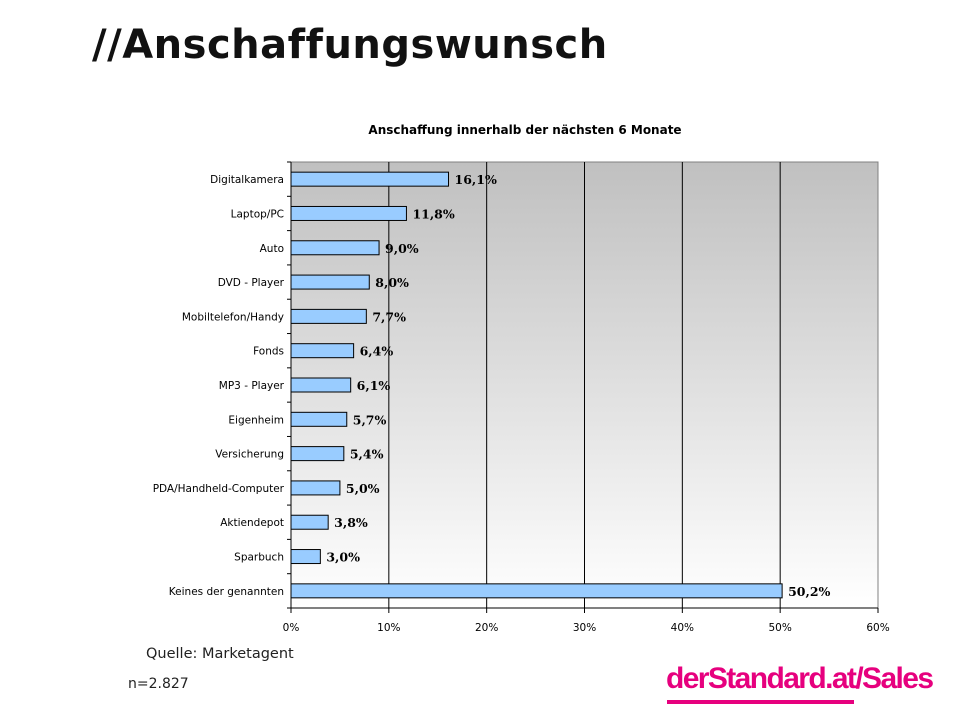 The image size is (960, 720). What do you see at coordinates (226, 592) in the screenshot?
I see `category-label: Keines der genannten` at bounding box center [226, 592].